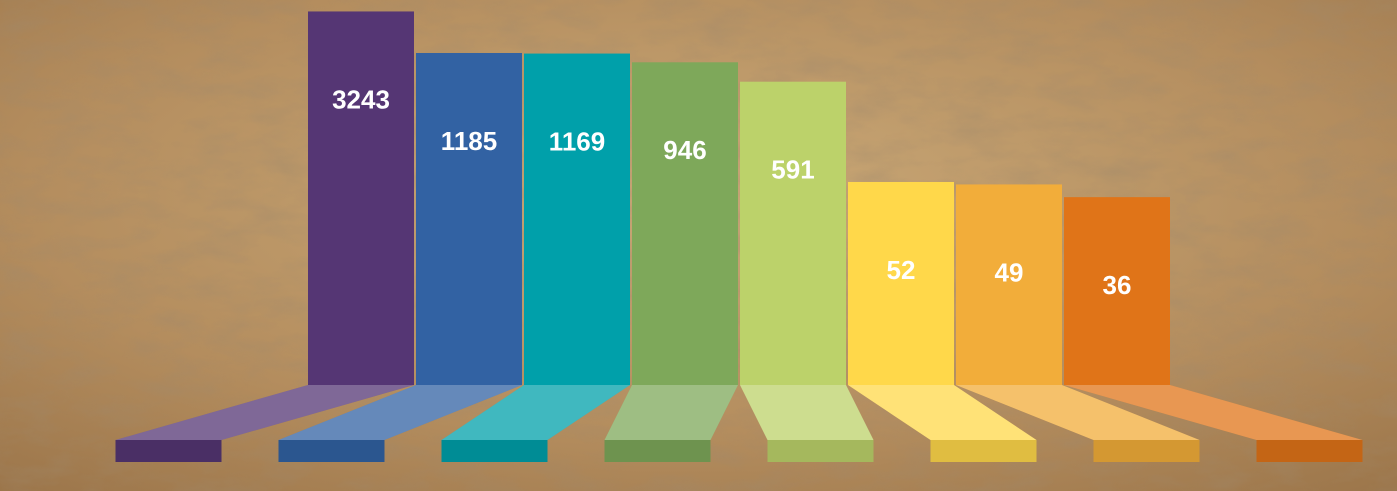  Describe the element at coordinates (792, 170) in the screenshot. I see `value-label: 591` at that location.